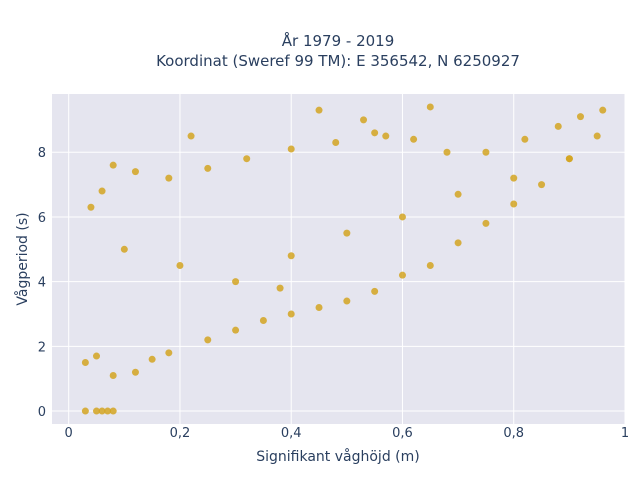 The height and width of the screenshot is (484, 640). I want to click on x-tick-label: 0, so click(69, 433).